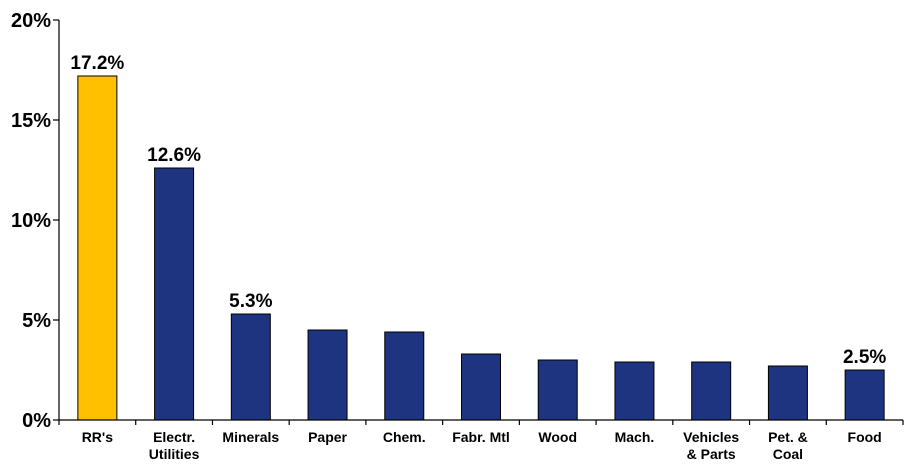 This screenshot has height=467, width=908. I want to click on x-category-label: Minerals, so click(250, 437).